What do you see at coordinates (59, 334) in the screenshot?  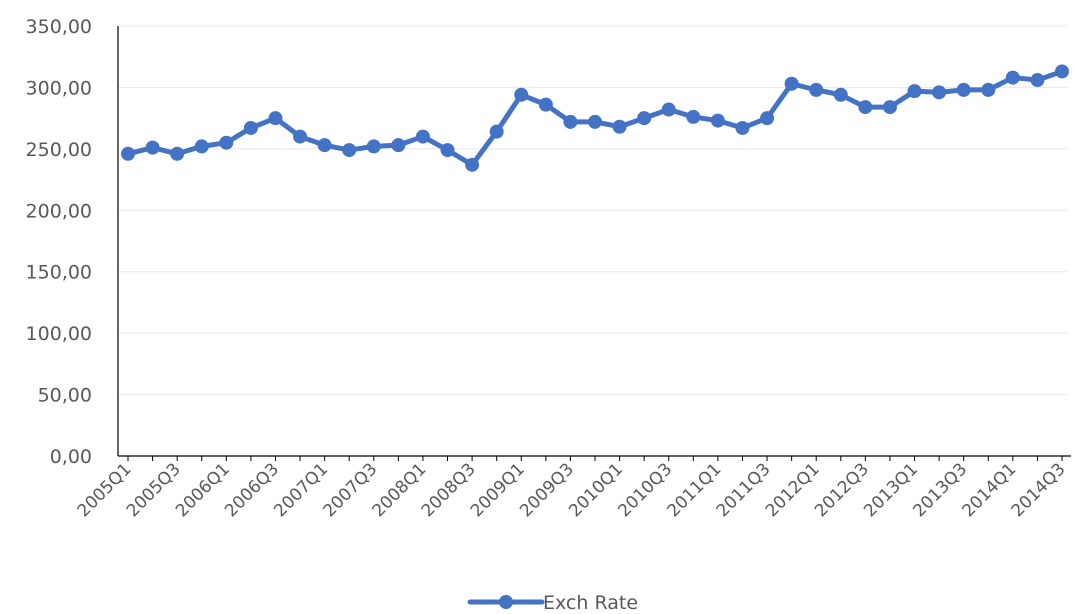 I see `y-tick-label: 100,00` at bounding box center [59, 334].